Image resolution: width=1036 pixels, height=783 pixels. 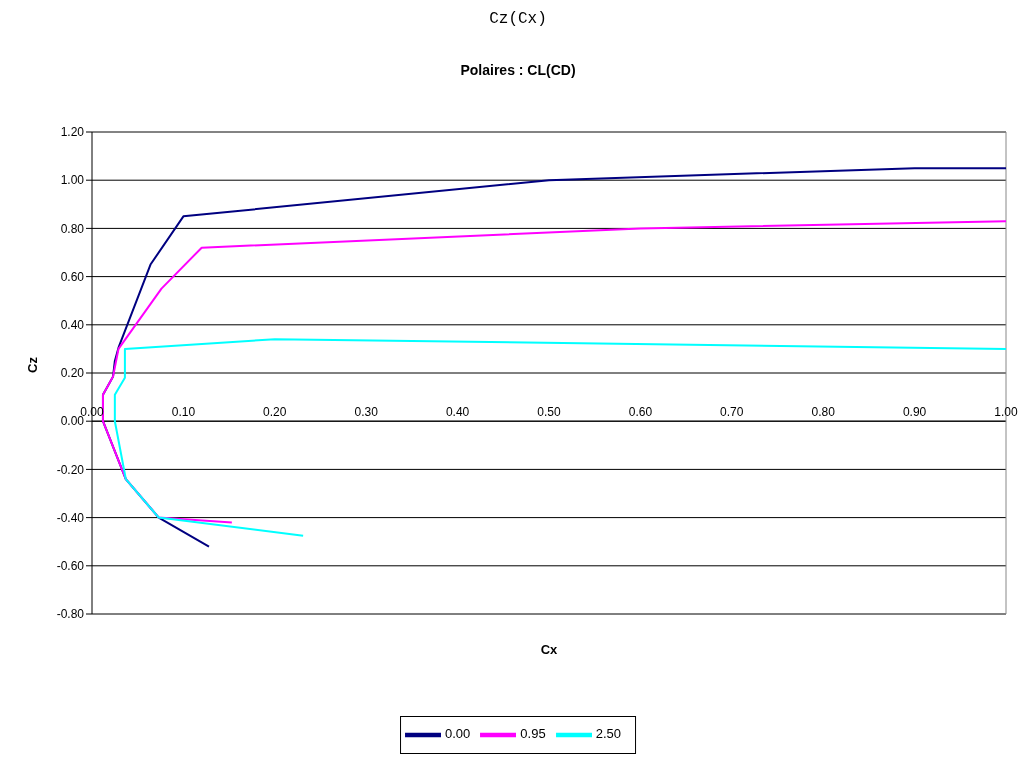 I want to click on x-tick-label: 1.00, so click(x=1006, y=412).